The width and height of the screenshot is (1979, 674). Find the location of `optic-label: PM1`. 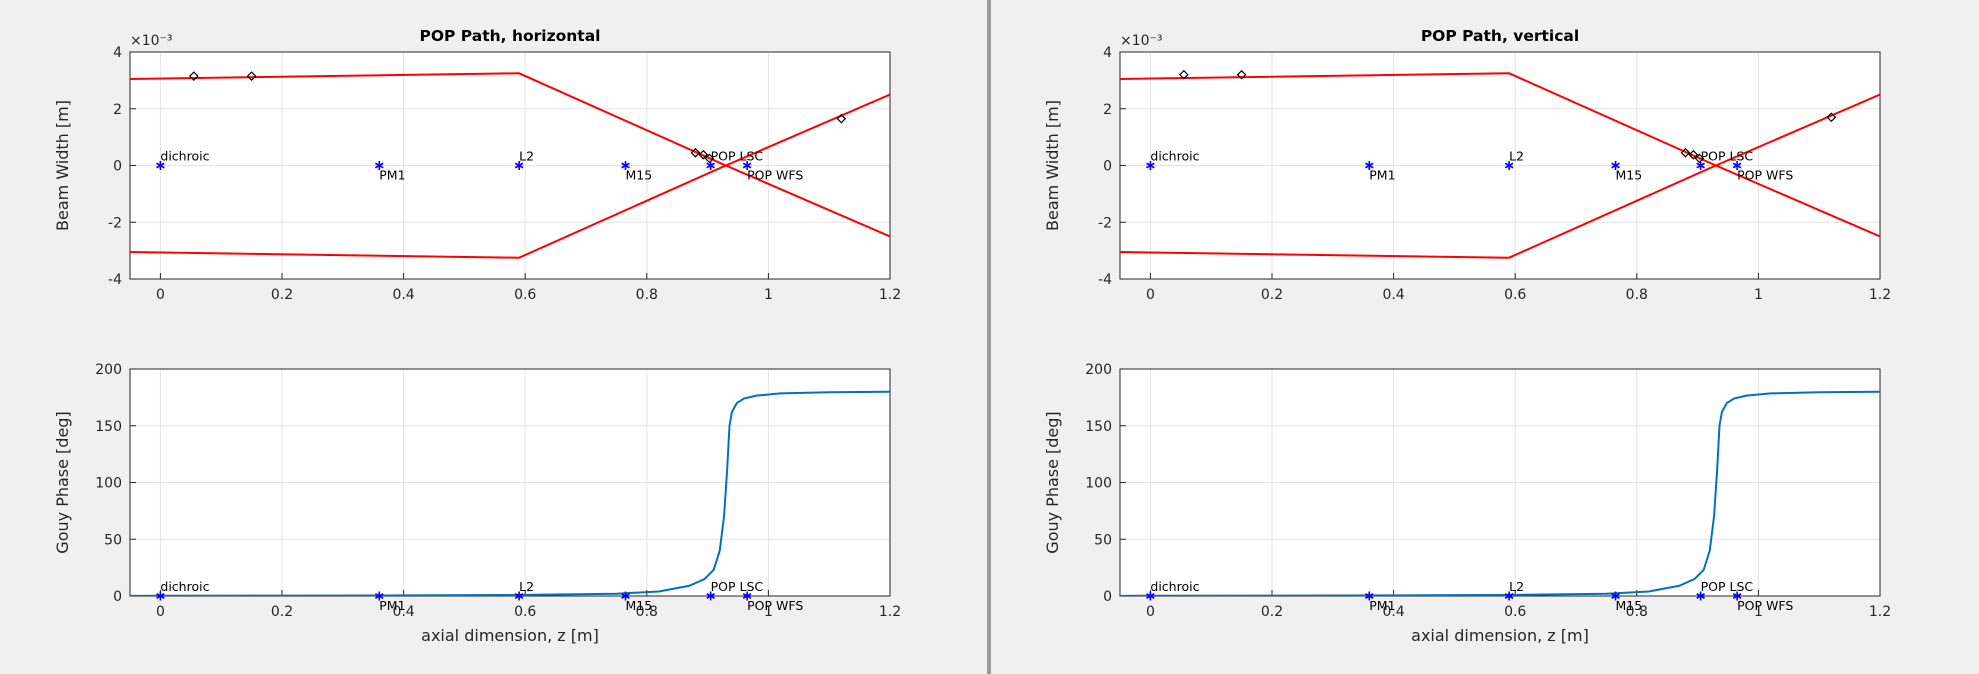

optic-label: PM1 is located at coordinates (1382, 605).